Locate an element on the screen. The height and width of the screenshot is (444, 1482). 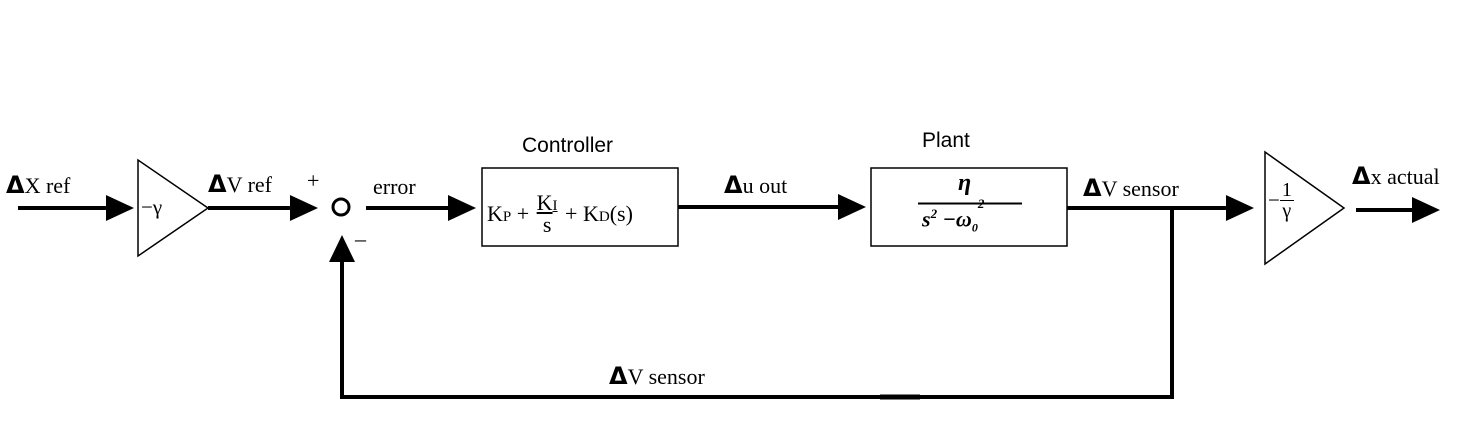
gain-out-block is located at coordinates (1305, 208).